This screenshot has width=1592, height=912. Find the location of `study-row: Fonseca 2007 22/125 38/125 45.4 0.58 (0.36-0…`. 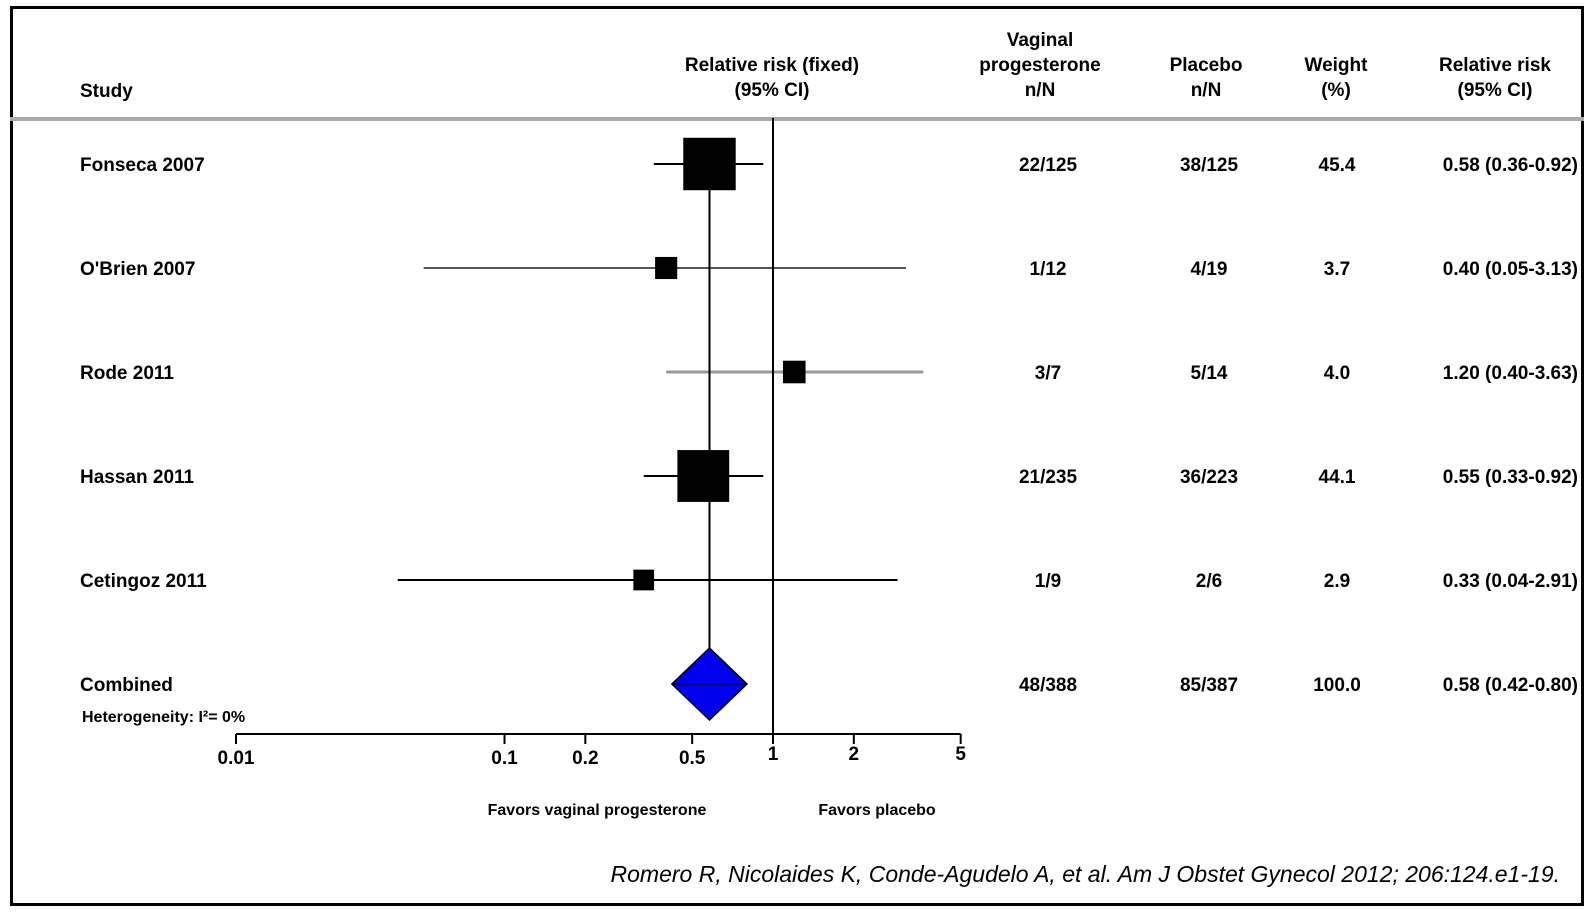

study-row: Fonseca 2007 22/125 38/125 45.4 0.58 (0.36-0… is located at coordinates (829, 165).